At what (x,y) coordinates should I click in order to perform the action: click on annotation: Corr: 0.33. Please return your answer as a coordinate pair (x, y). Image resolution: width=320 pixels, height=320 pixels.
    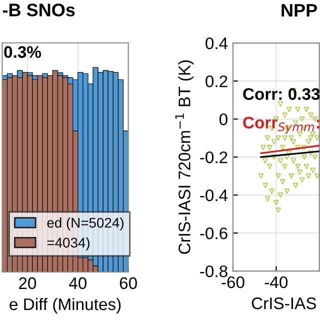
    Looking at the image, I should click on (281, 94).